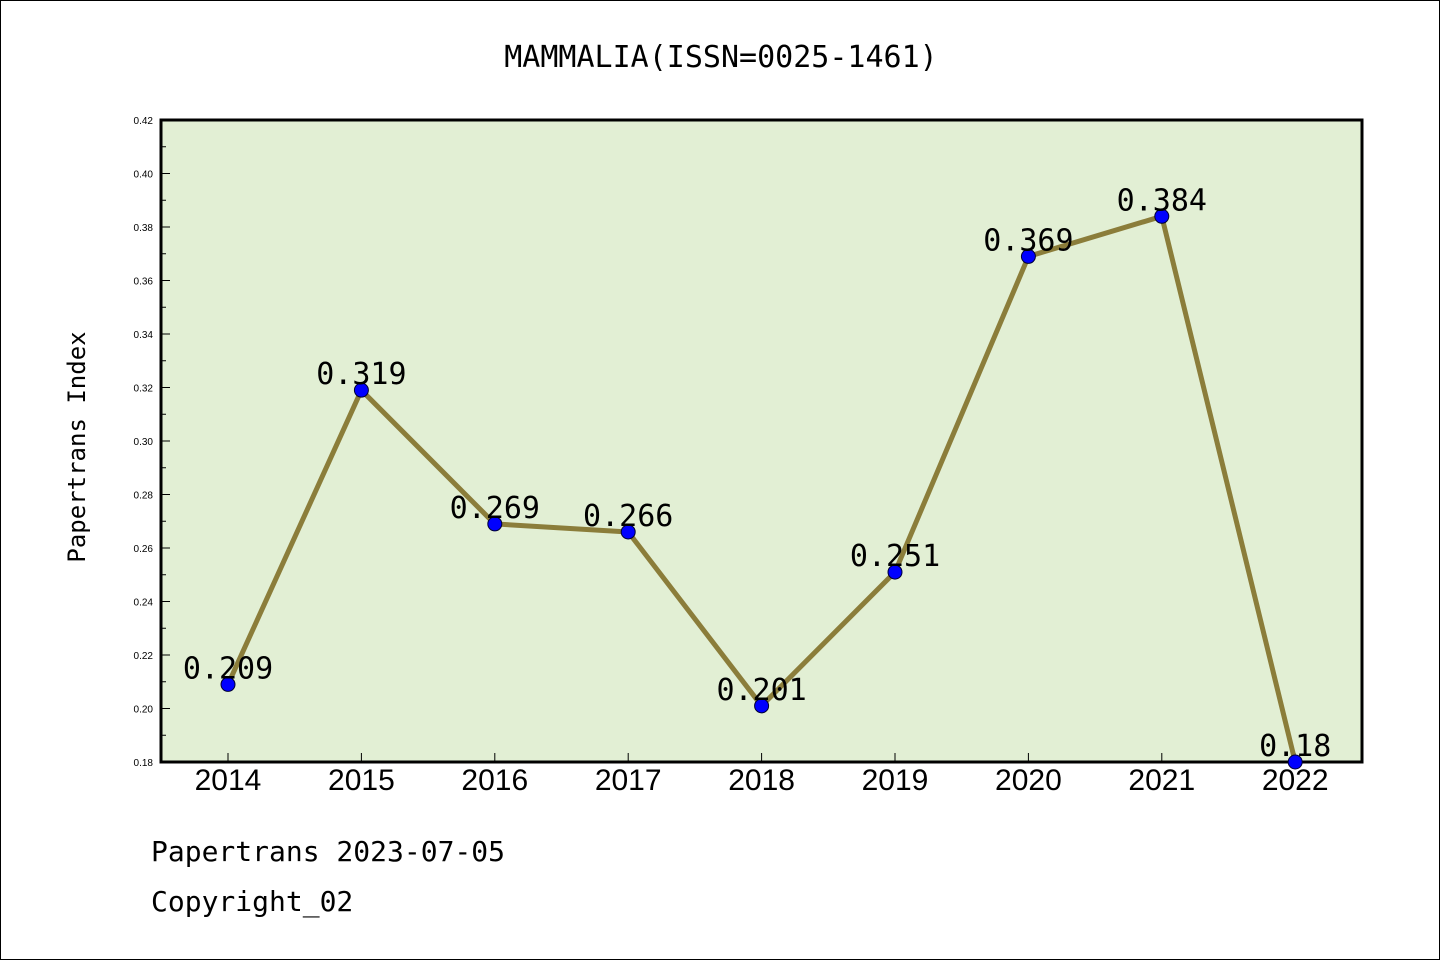 This screenshot has width=1440, height=961. What do you see at coordinates (895, 556) in the screenshot?
I see `data-label: 0.251` at bounding box center [895, 556].